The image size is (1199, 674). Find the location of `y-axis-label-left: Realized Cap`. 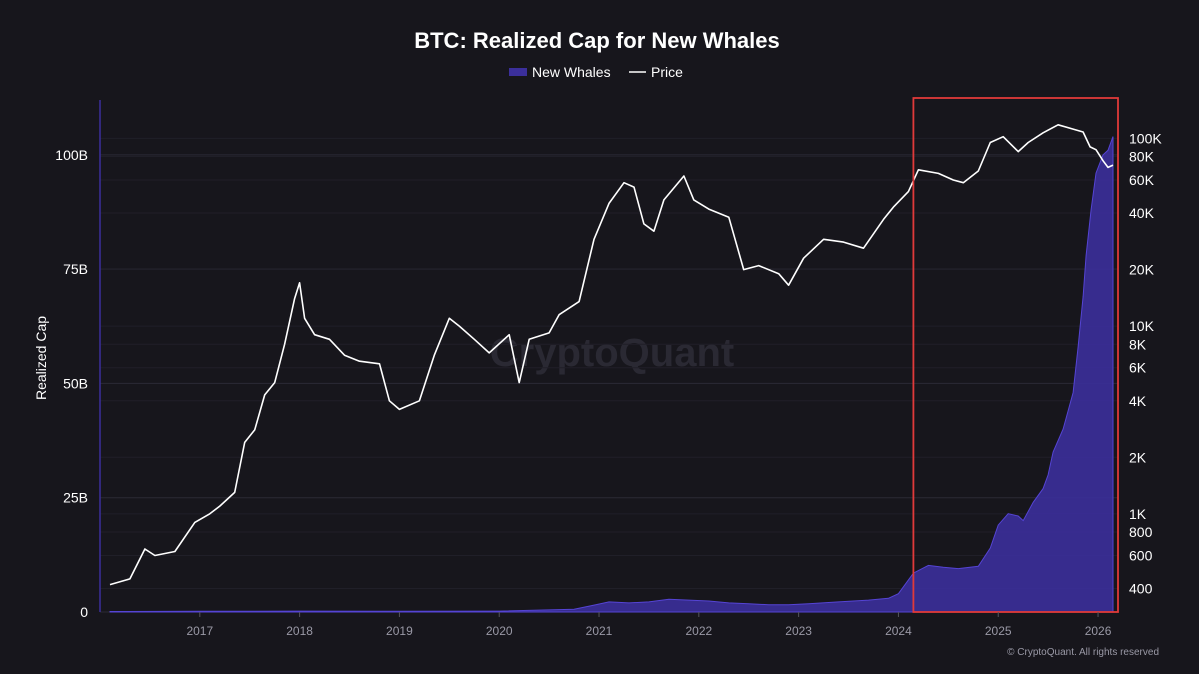

y-axis-label-left: Realized Cap is located at coordinates (41, 358).